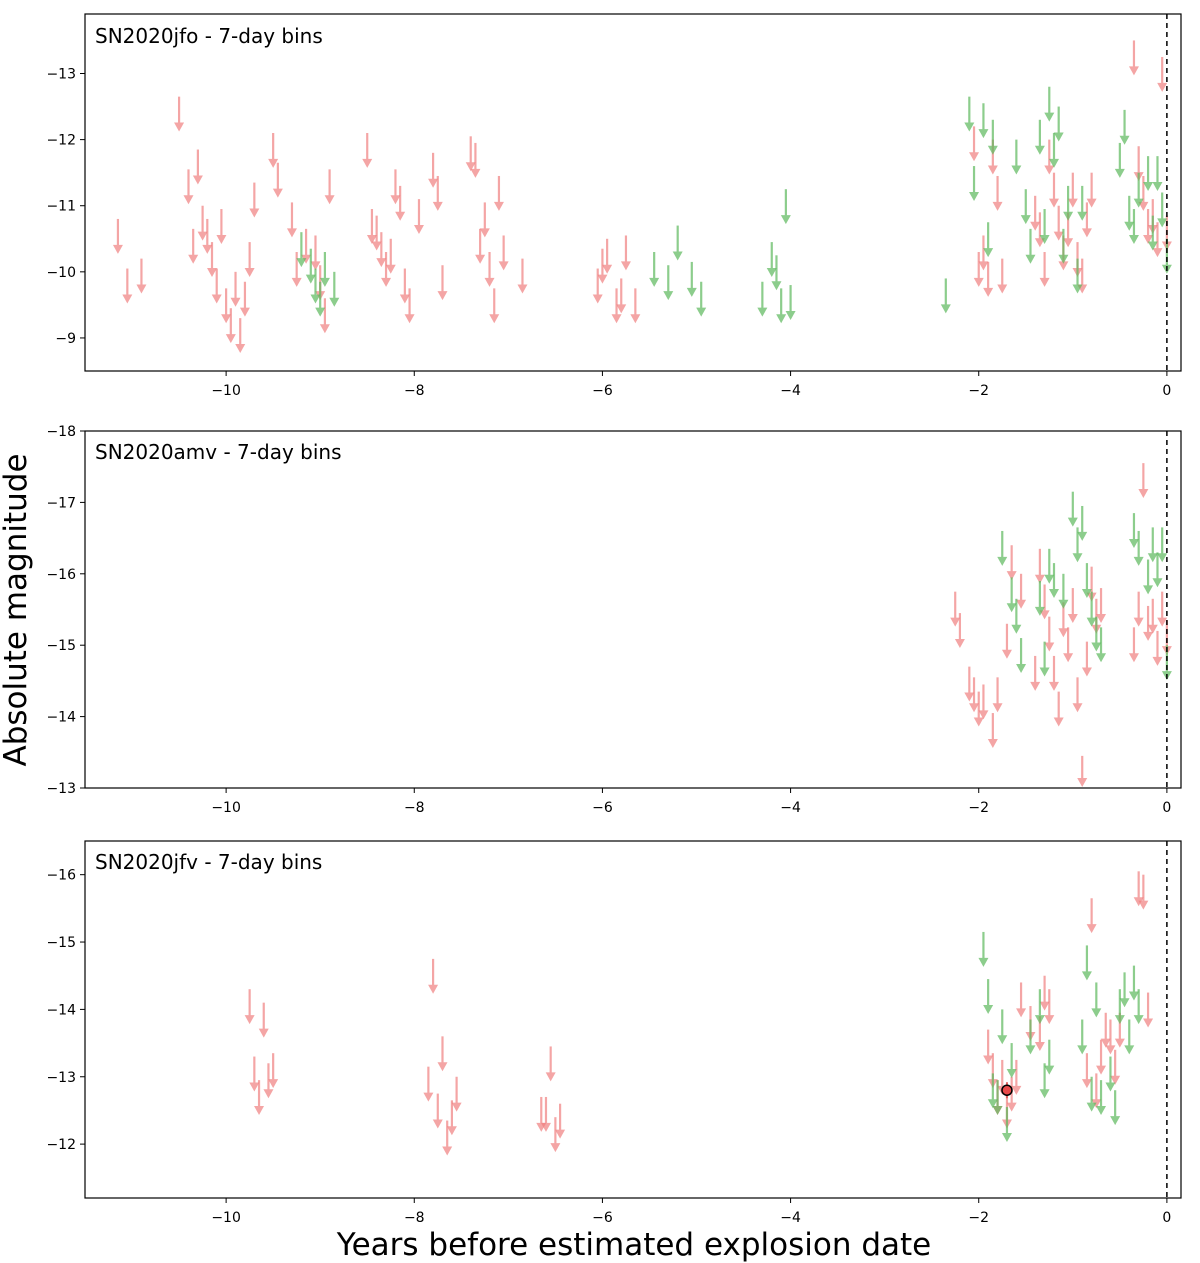 Image resolution: width=1200 pixels, height=1263 pixels. Describe the element at coordinates (61, 273) in the screenshot. I see `y-tick-label: −10` at that location.